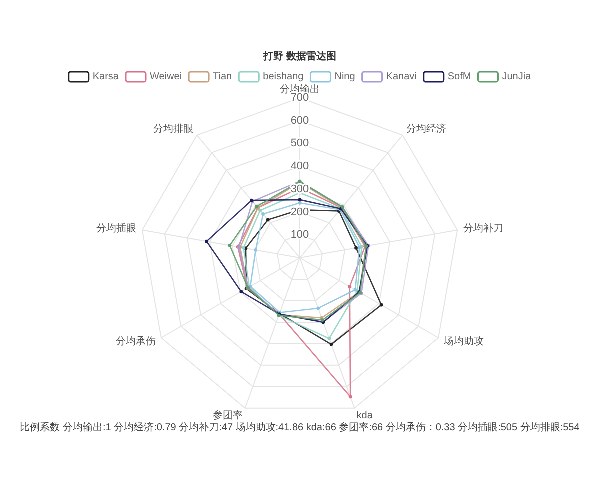  I want to click on spoke-label: 分均经济, so click(426, 128).